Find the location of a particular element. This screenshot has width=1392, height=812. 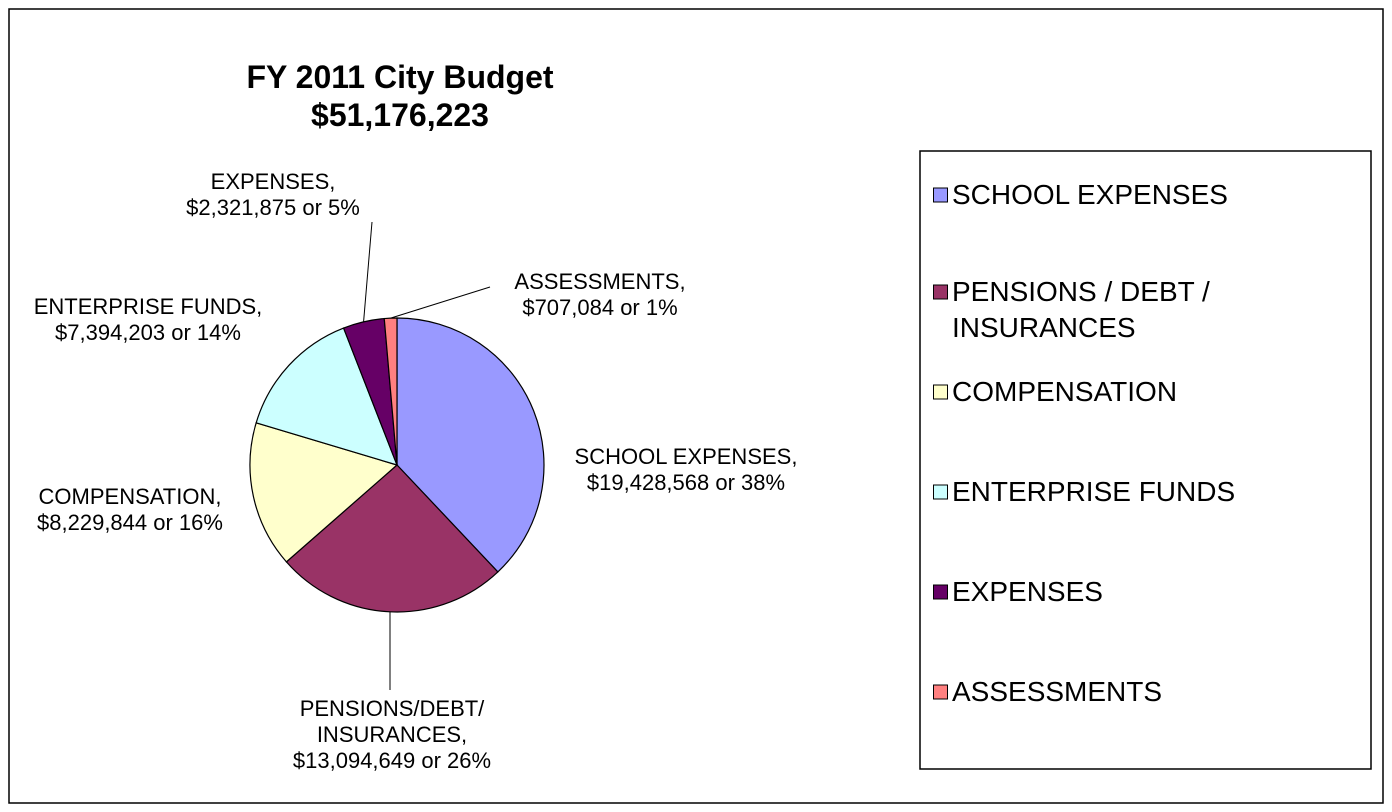

legend-label: SCHOOL EXPENSES is located at coordinates (1090, 194).